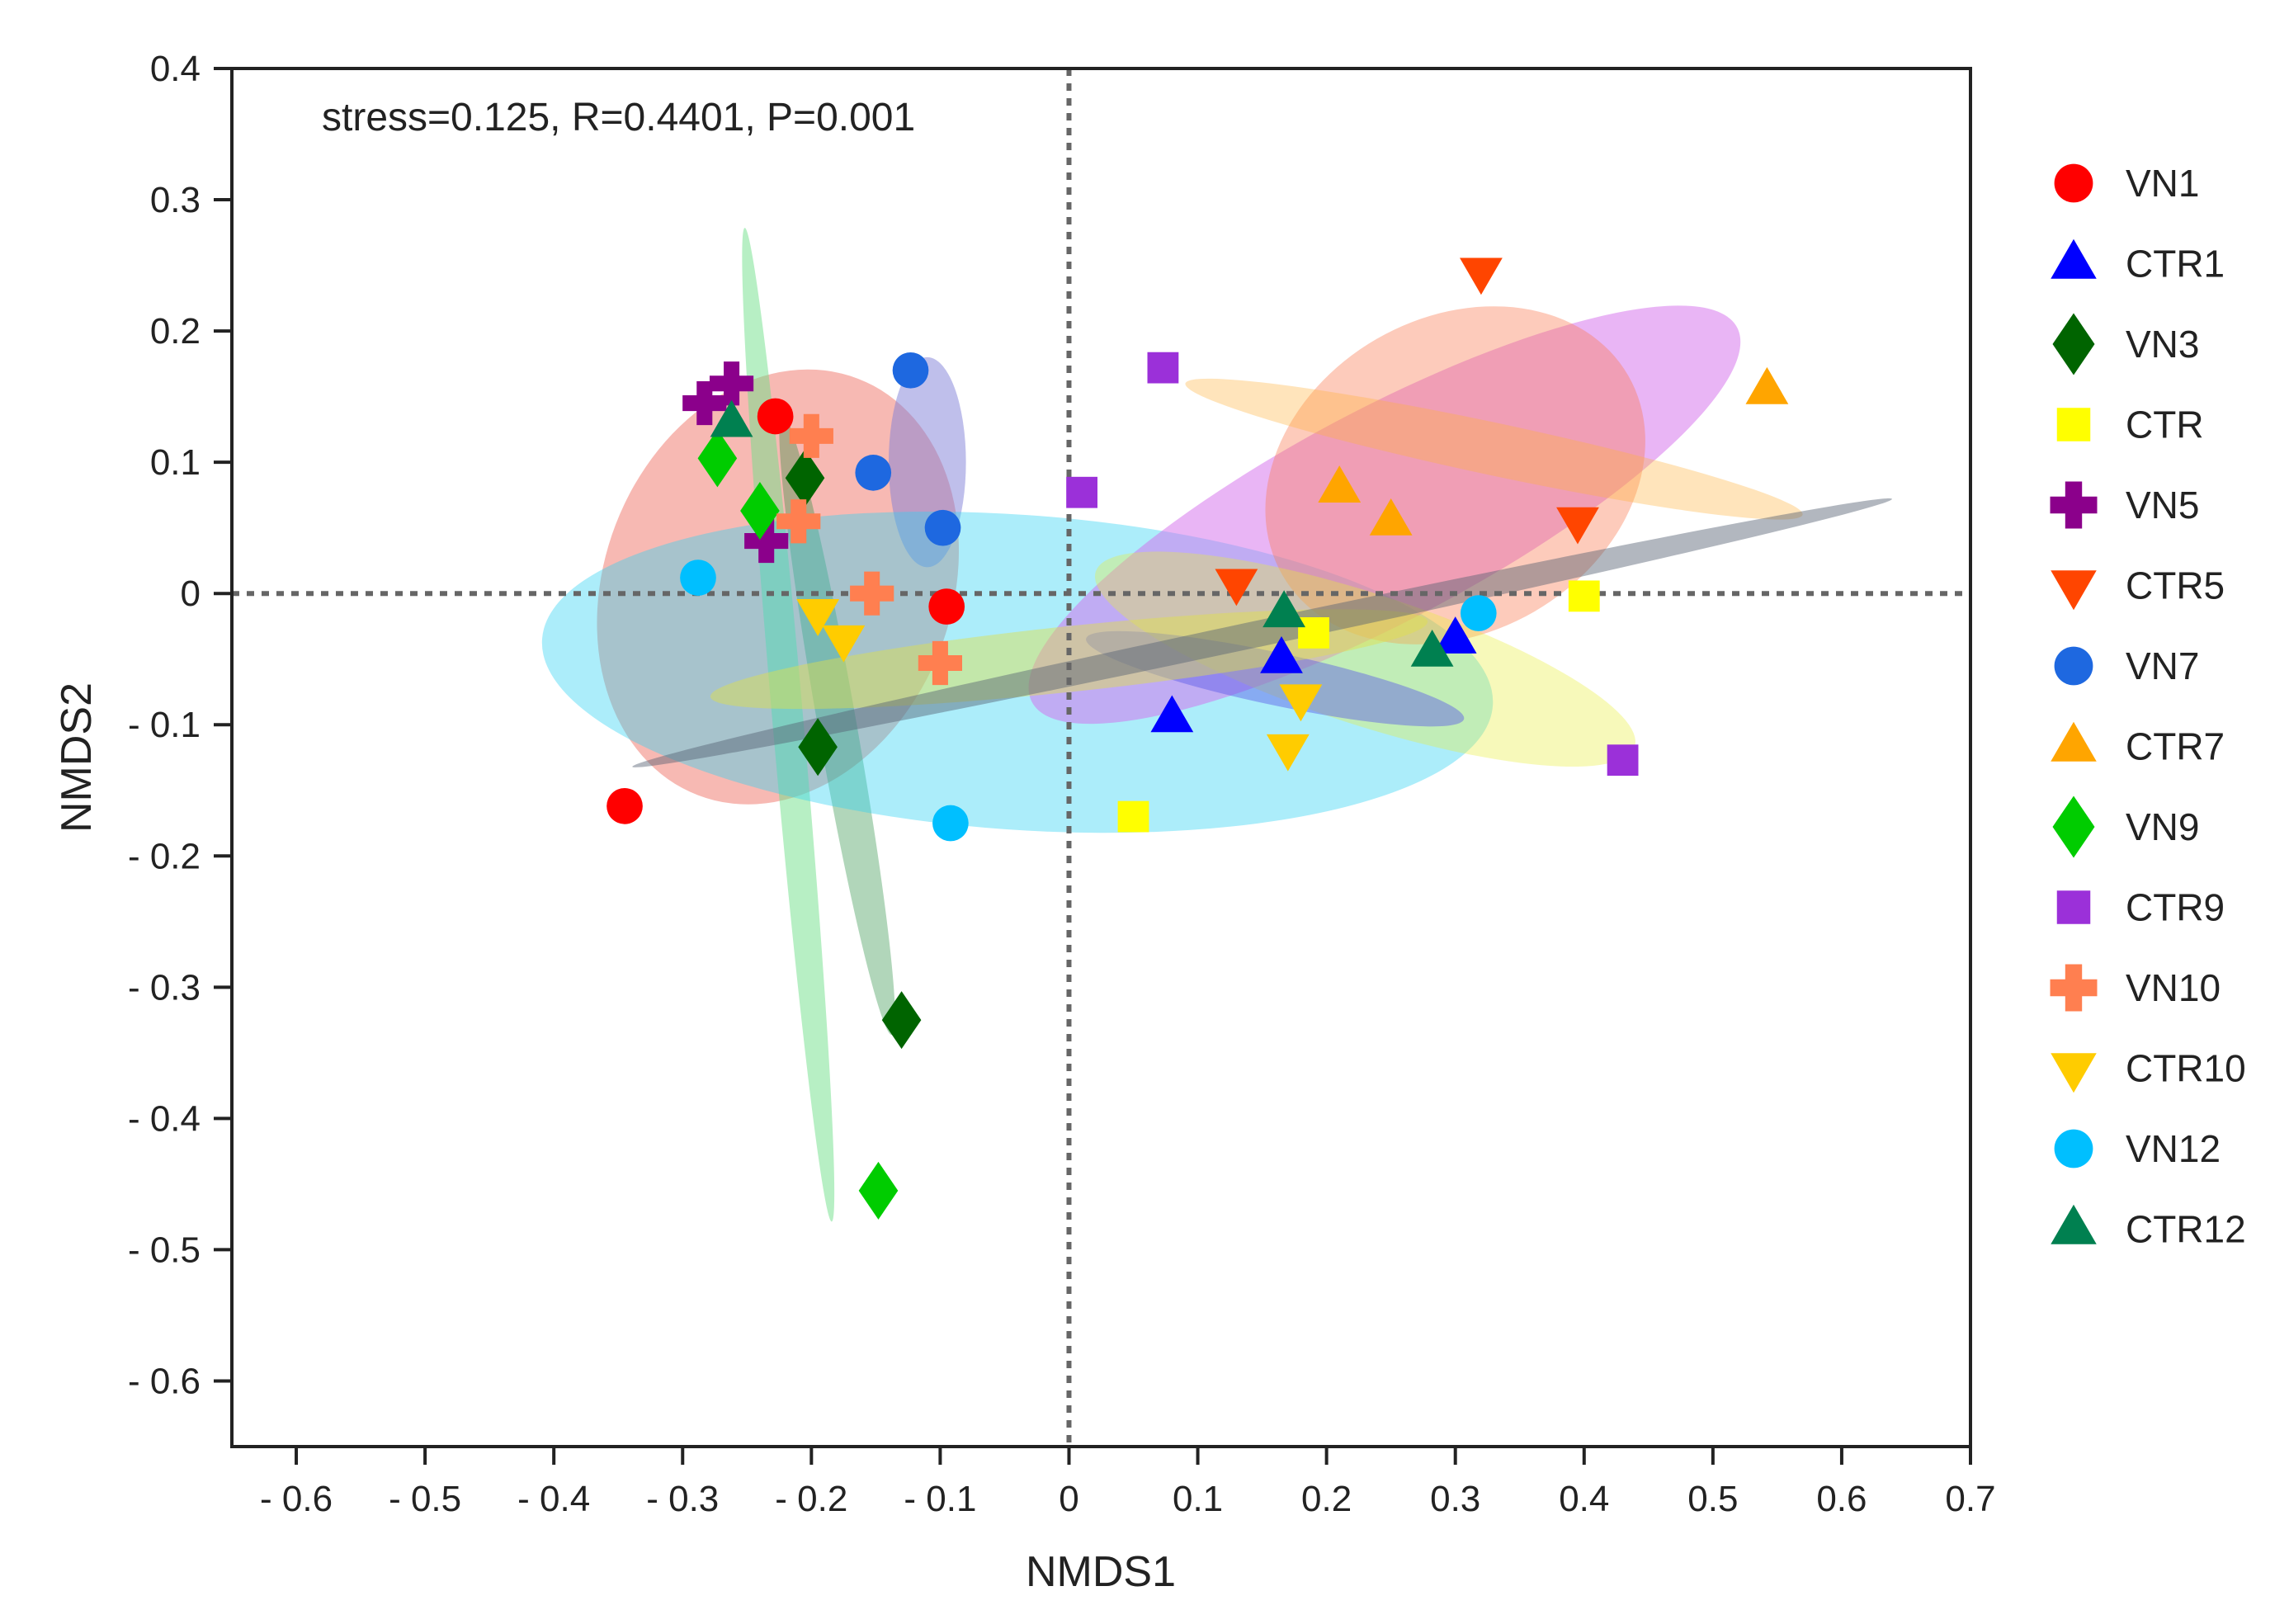  I want to click on legend-marker-ctr, so click(2073, 424).